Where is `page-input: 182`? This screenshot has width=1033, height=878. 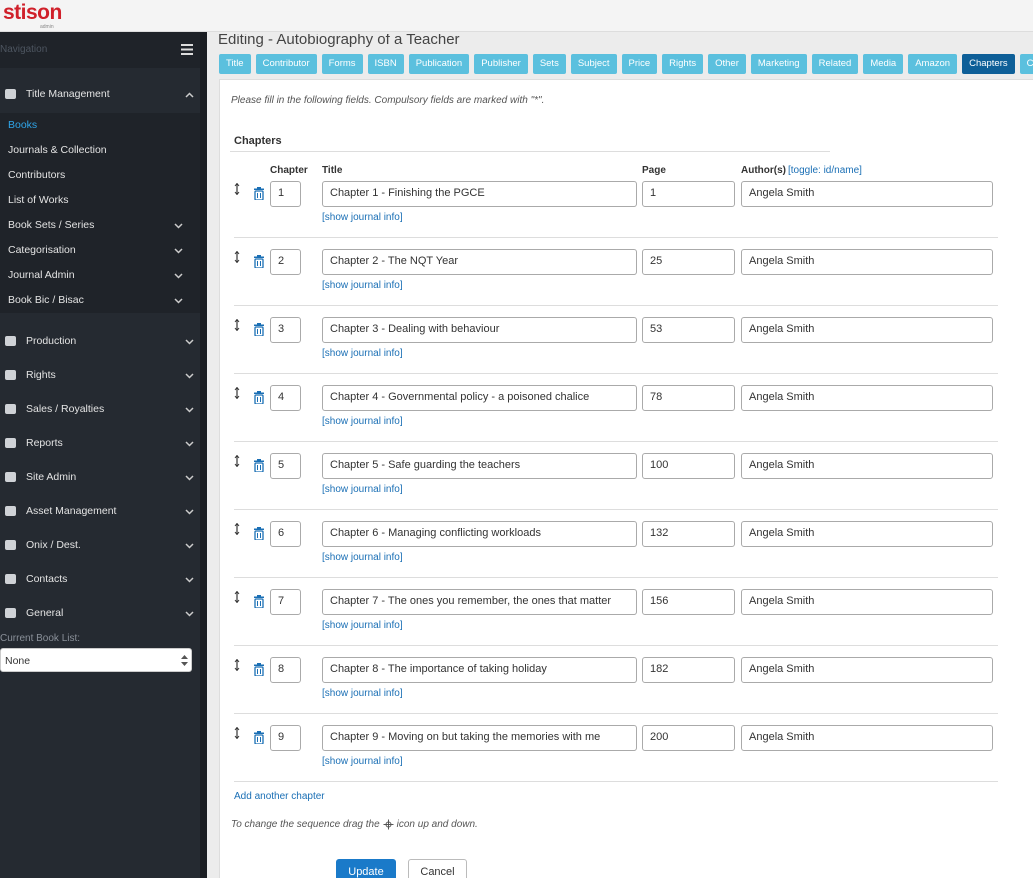 page-input: 182 is located at coordinates (688, 670).